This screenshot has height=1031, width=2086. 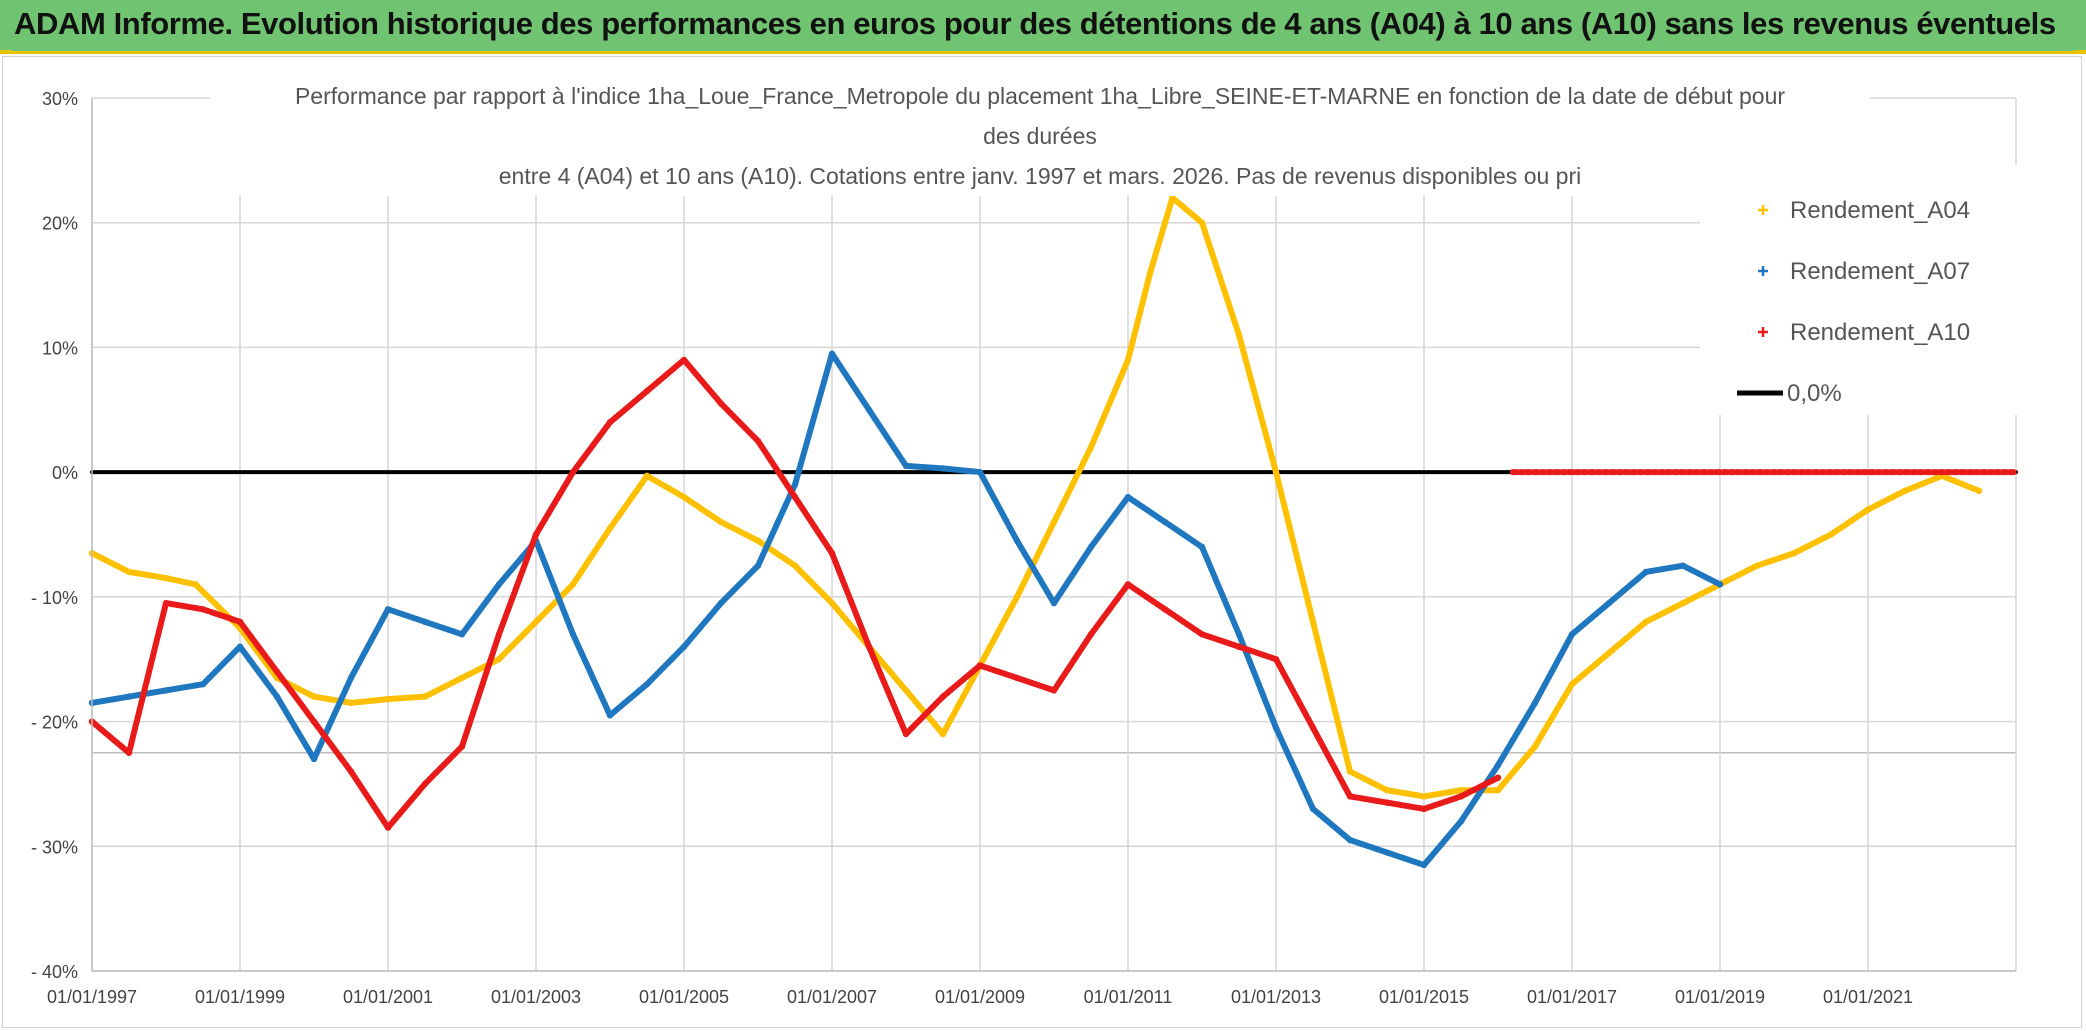 I want to click on banner-accent-right, so click(x=2080, y=52).